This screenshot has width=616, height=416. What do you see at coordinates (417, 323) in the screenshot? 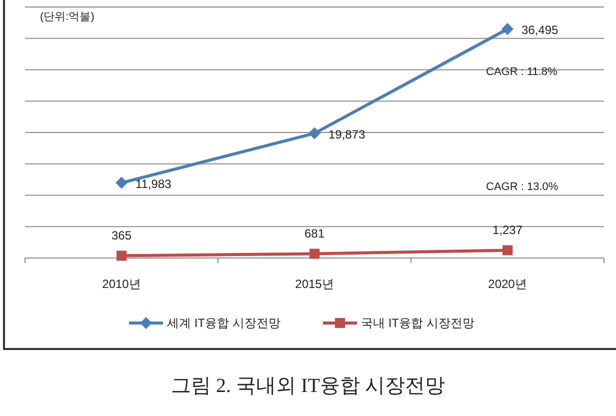
I see `legend-label: 국내 IT융합 시장전망` at bounding box center [417, 323].